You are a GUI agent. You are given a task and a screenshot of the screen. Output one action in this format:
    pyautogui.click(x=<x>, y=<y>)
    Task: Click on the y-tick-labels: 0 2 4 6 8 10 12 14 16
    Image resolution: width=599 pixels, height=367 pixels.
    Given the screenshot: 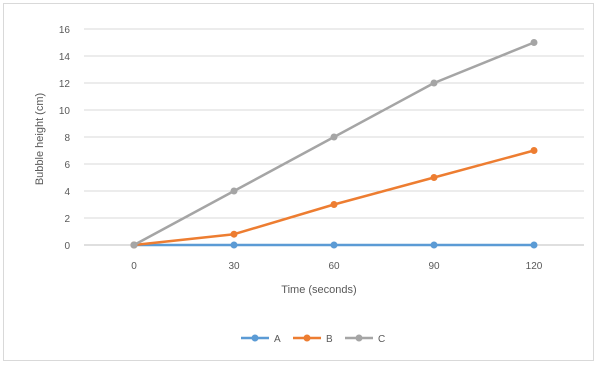 What is the action you would take?
    pyautogui.click(x=65, y=138)
    